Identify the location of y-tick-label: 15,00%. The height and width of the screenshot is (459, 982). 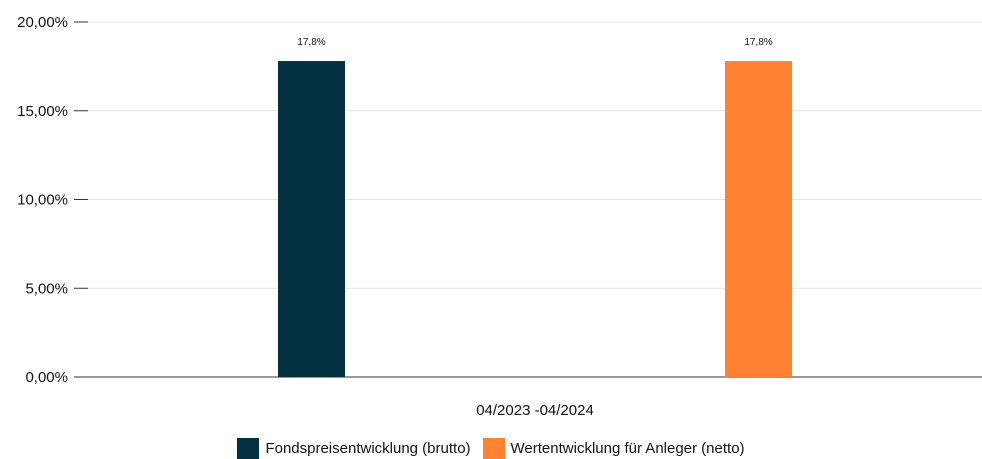
(42, 111).